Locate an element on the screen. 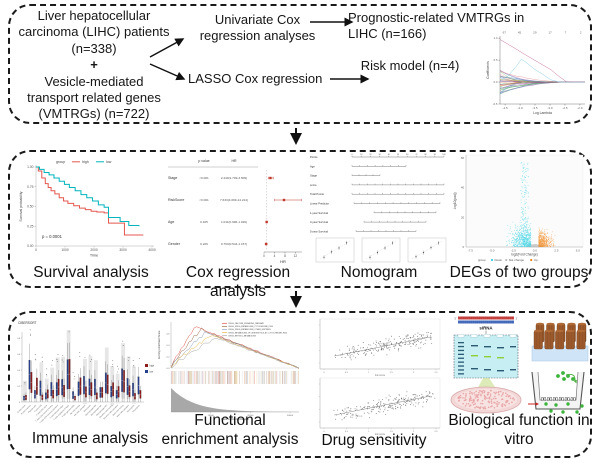  svg-text: -2.0 is located at coordinates (580, 108).